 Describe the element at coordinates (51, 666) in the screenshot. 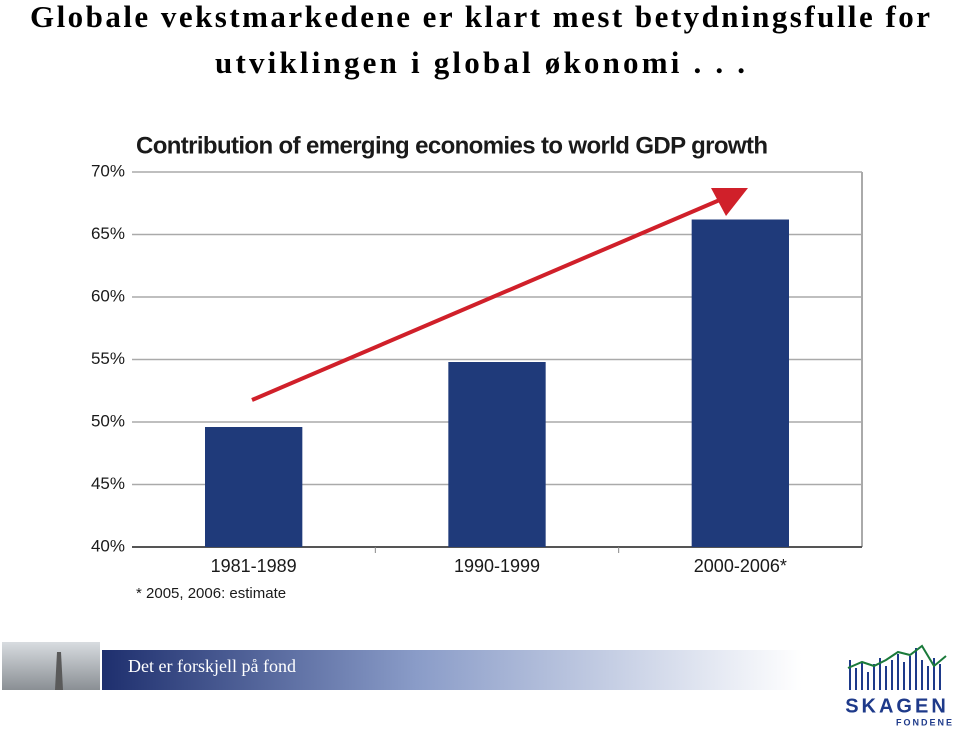

I see `photo` at that location.